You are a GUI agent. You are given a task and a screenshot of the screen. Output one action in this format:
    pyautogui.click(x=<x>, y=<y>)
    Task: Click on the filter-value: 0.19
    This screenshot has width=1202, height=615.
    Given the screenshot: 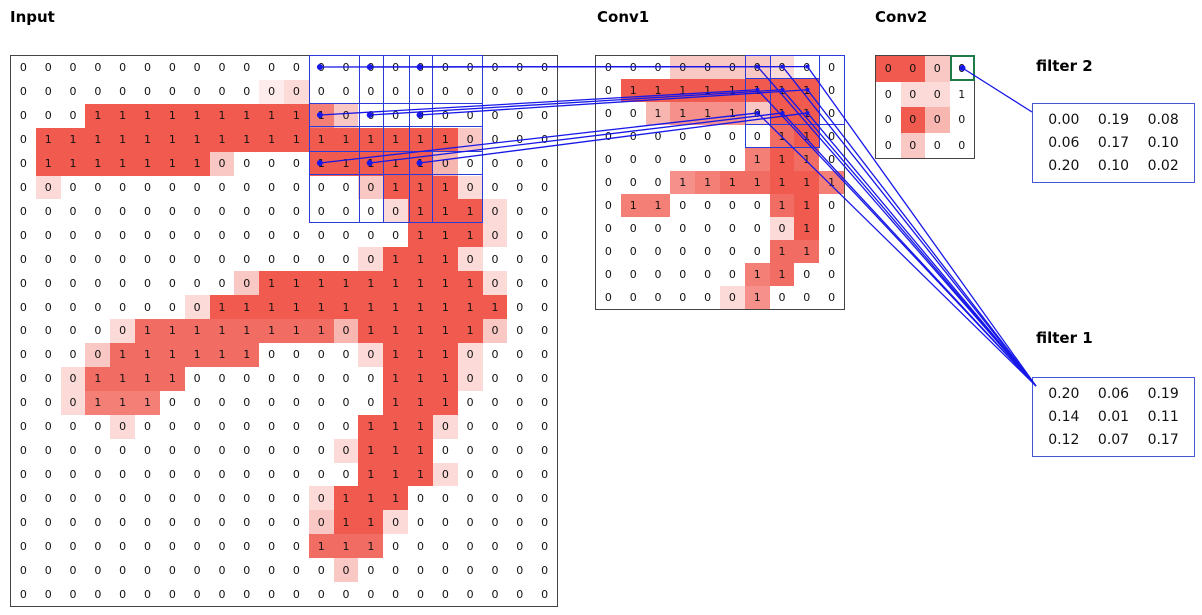 What is the action you would take?
    pyautogui.click(x=1113, y=119)
    